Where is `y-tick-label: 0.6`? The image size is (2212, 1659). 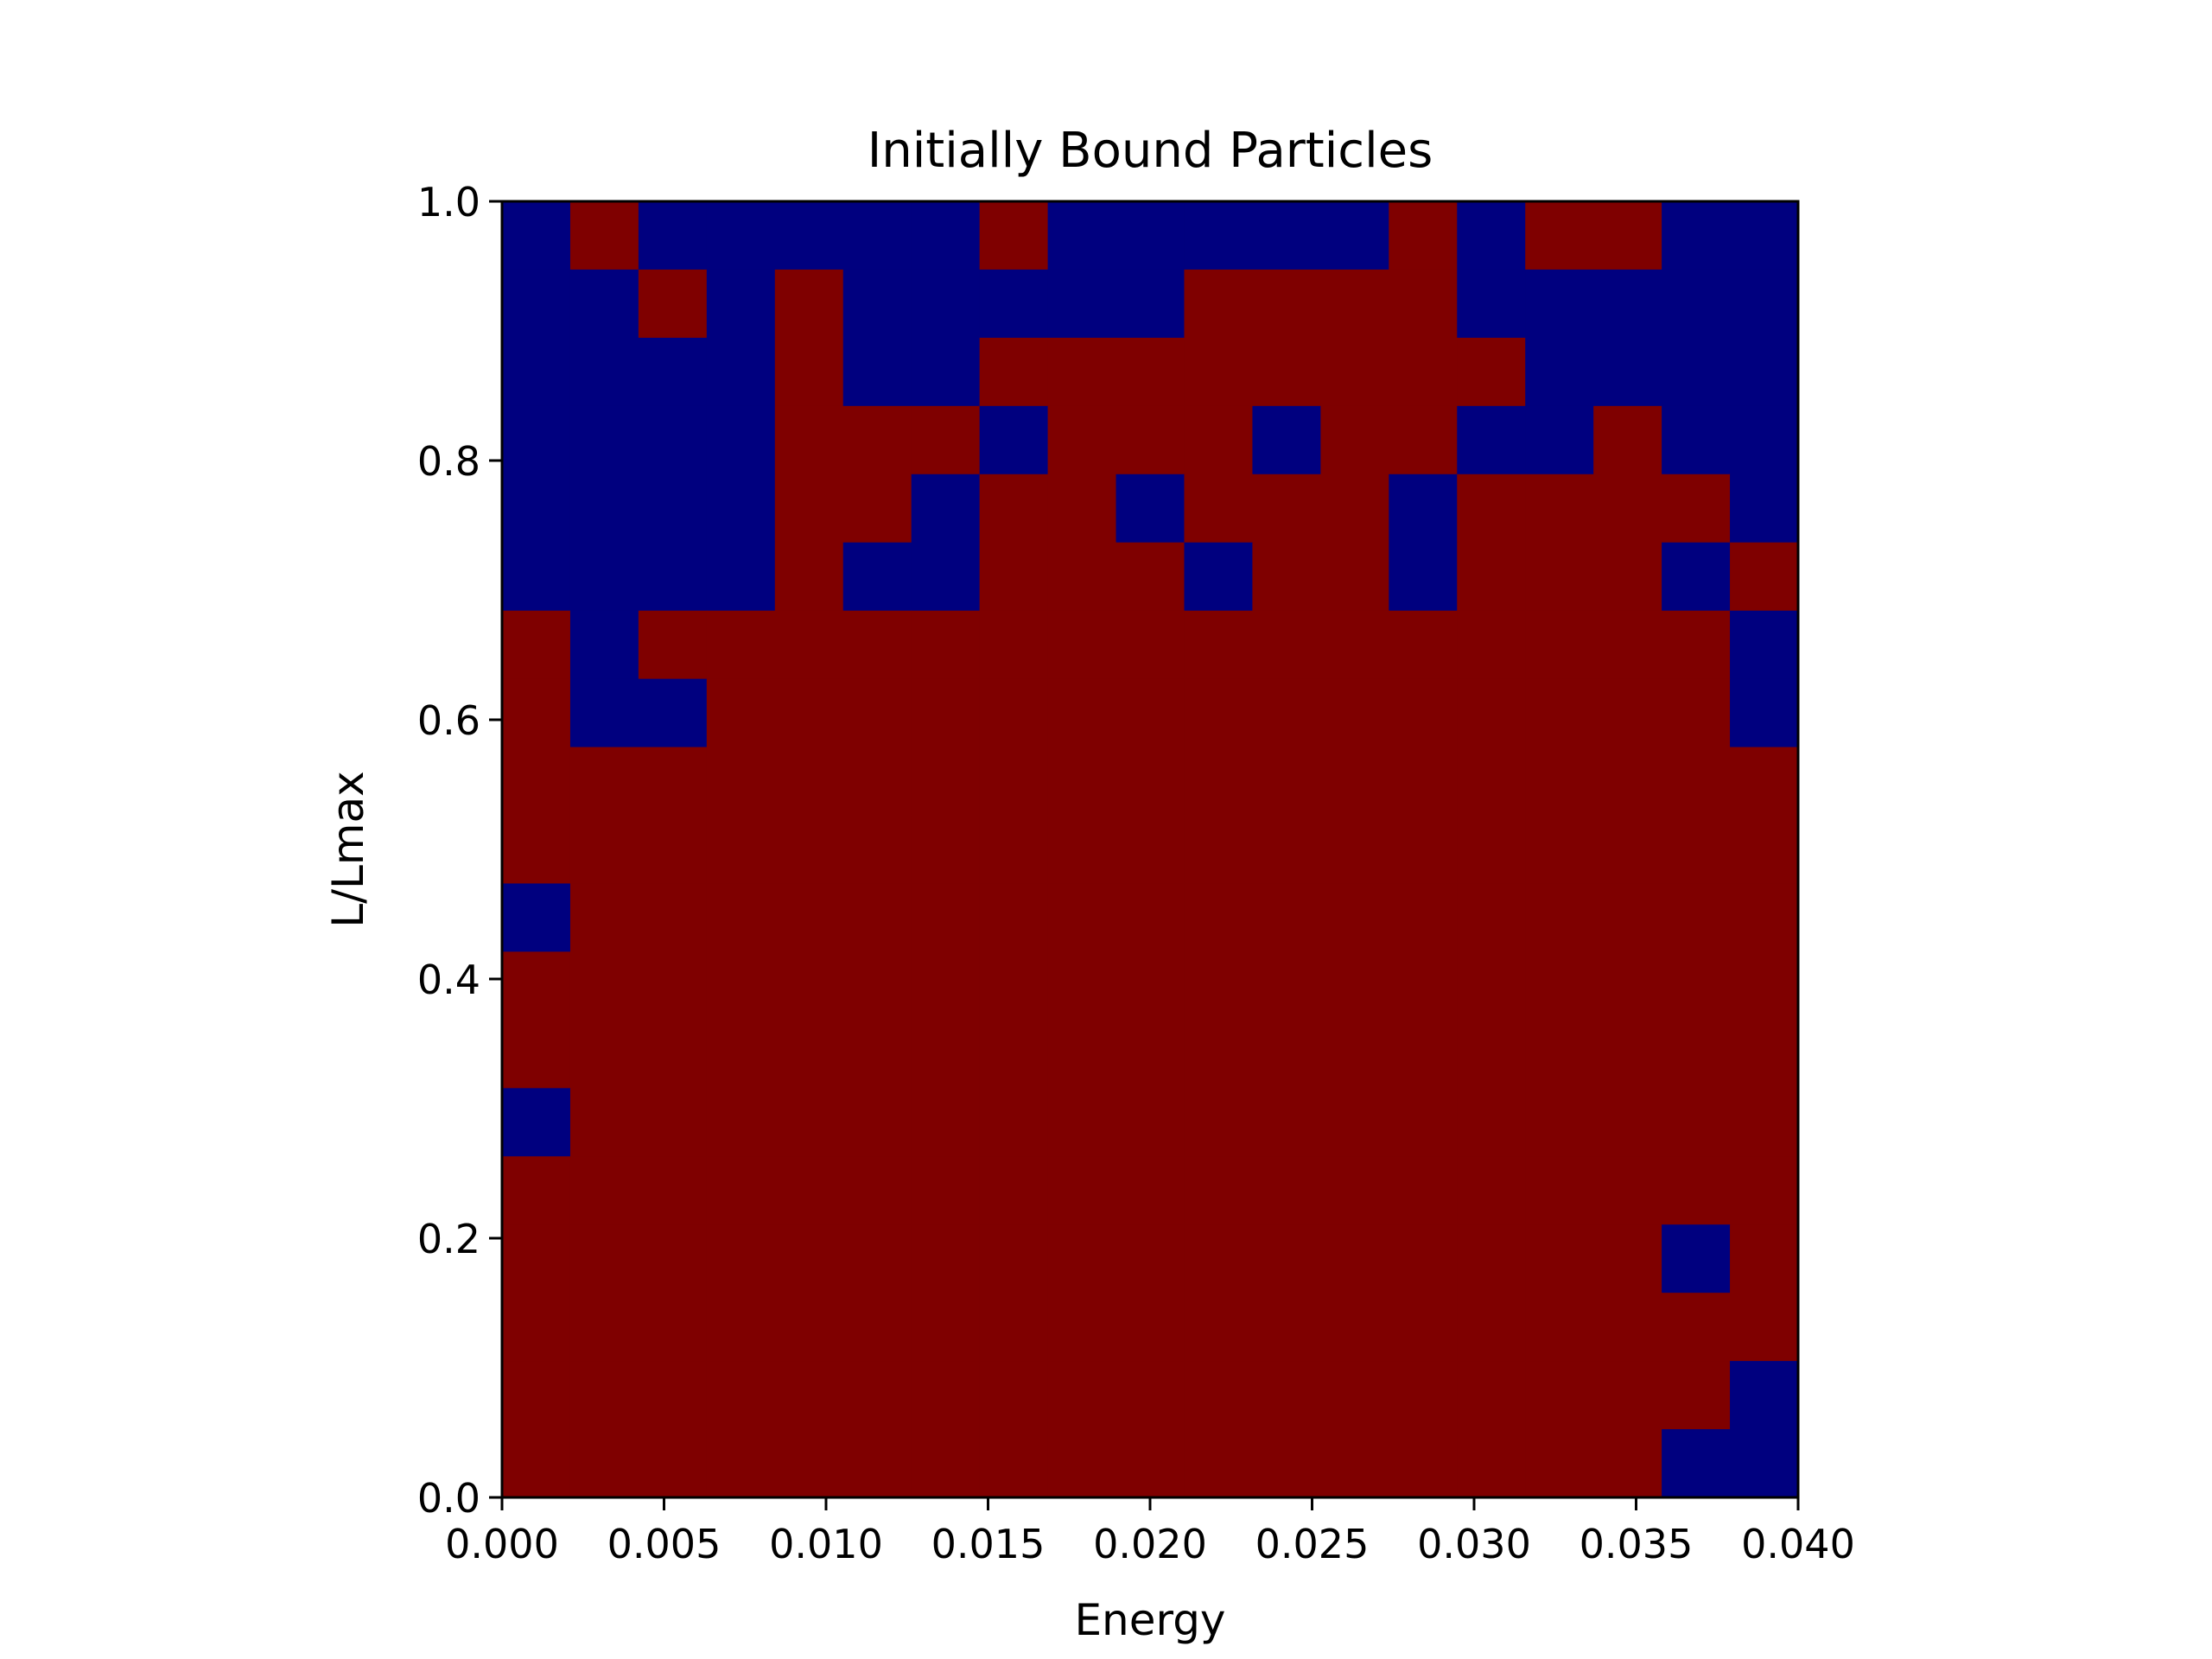
y-tick-label: 0.6 is located at coordinates (448, 720).